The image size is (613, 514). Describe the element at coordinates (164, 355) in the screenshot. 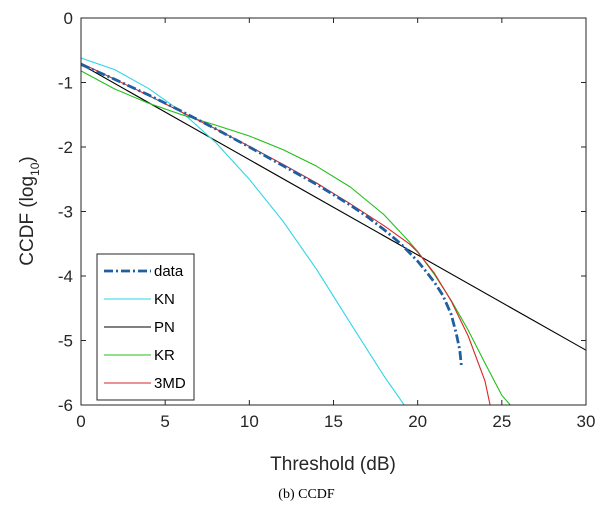

I see `legend-label-kr: KR` at that location.